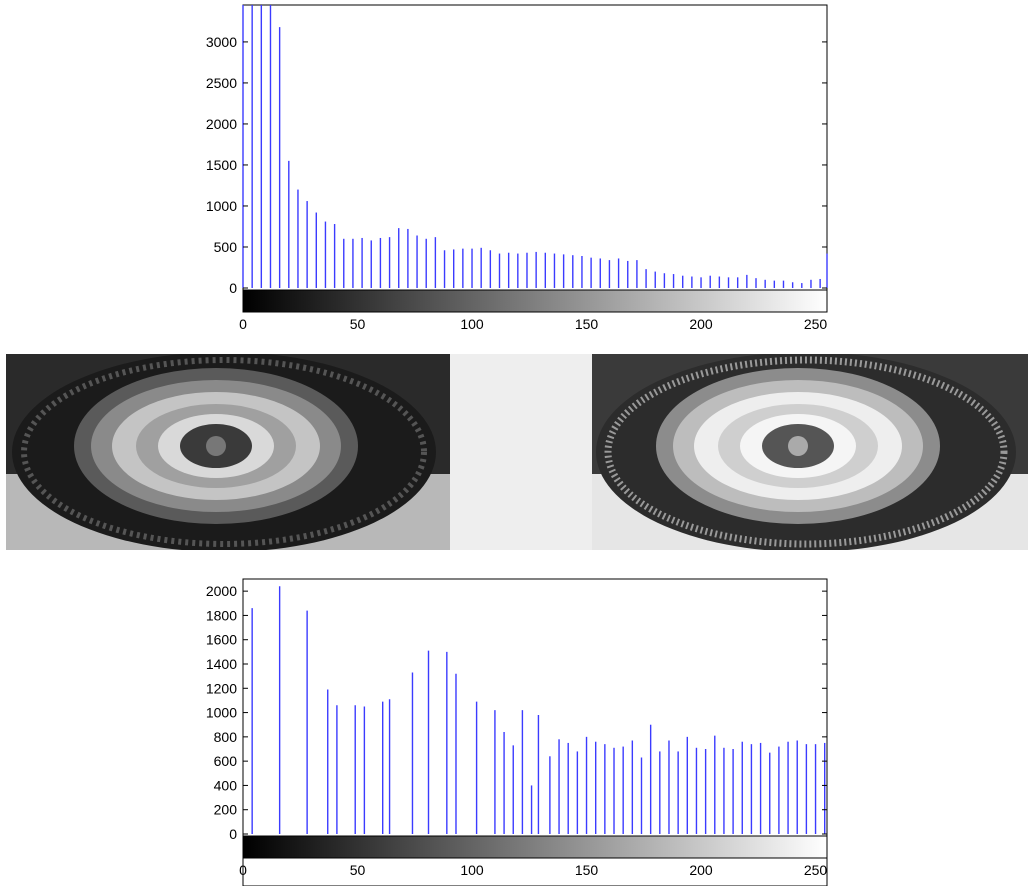 The width and height of the screenshot is (1030, 886). I want to click on equalized-tire-image, so click(810, 452).